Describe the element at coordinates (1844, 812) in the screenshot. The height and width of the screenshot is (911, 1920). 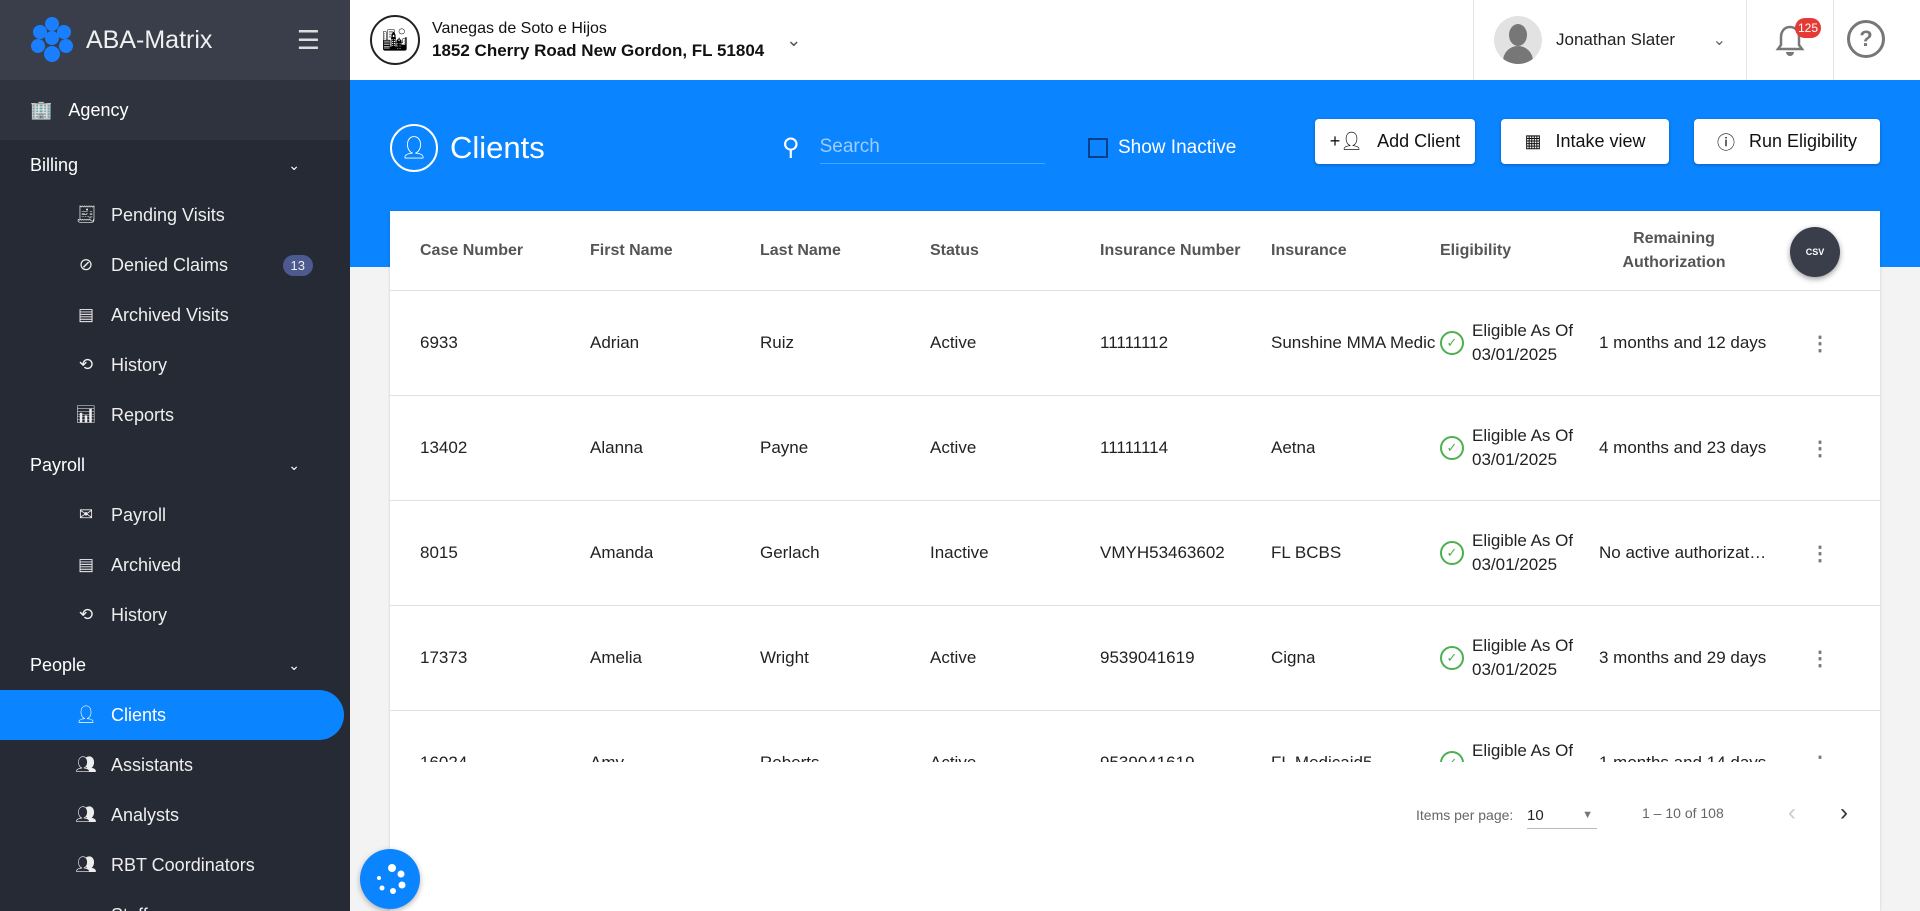
I see `next-page-button: ›` at that location.